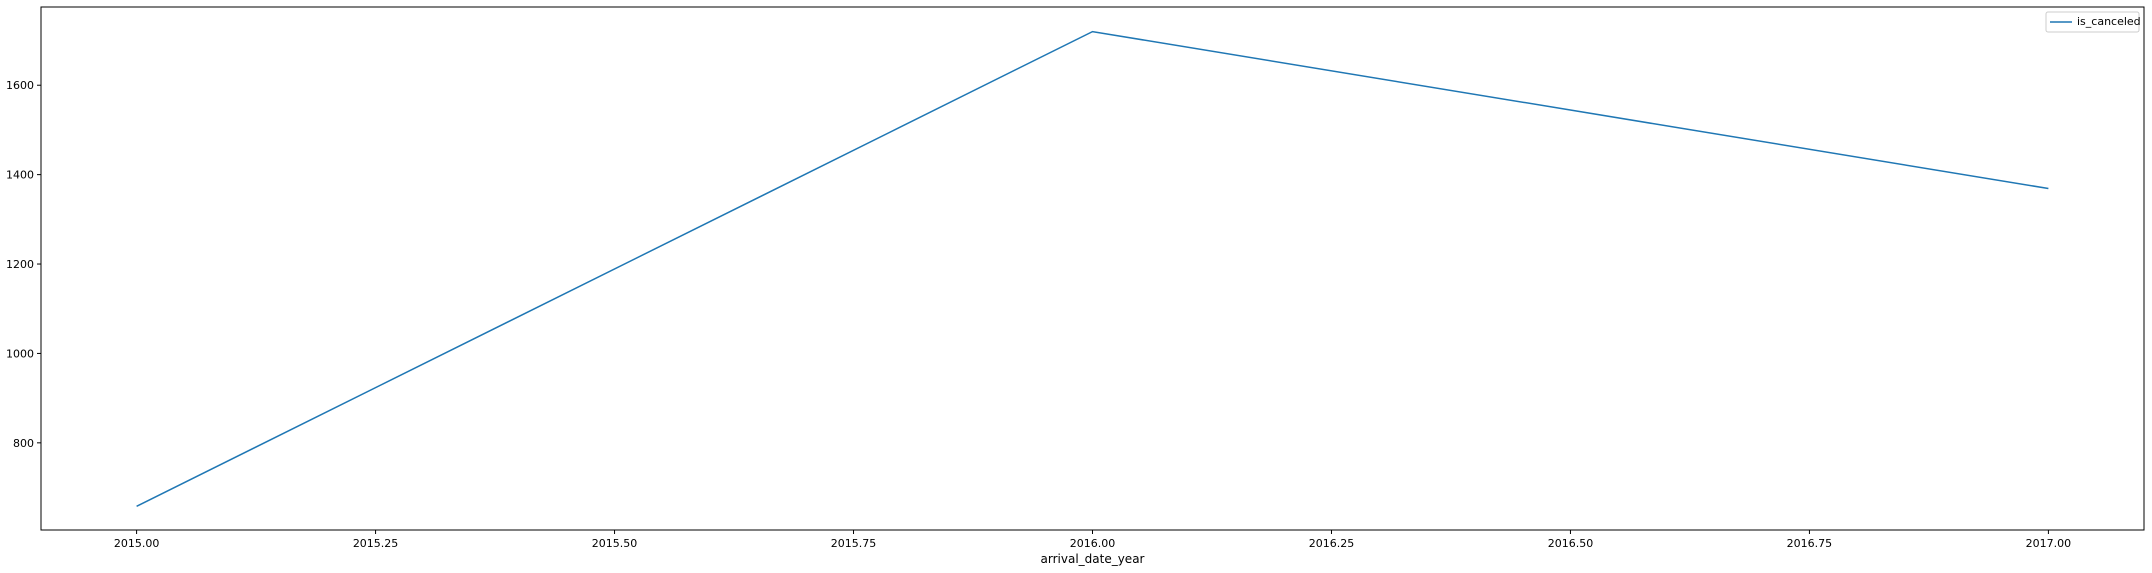 This screenshot has width=2152, height=573. I want to click on x-tick-label: 2015.25, so click(376, 543).